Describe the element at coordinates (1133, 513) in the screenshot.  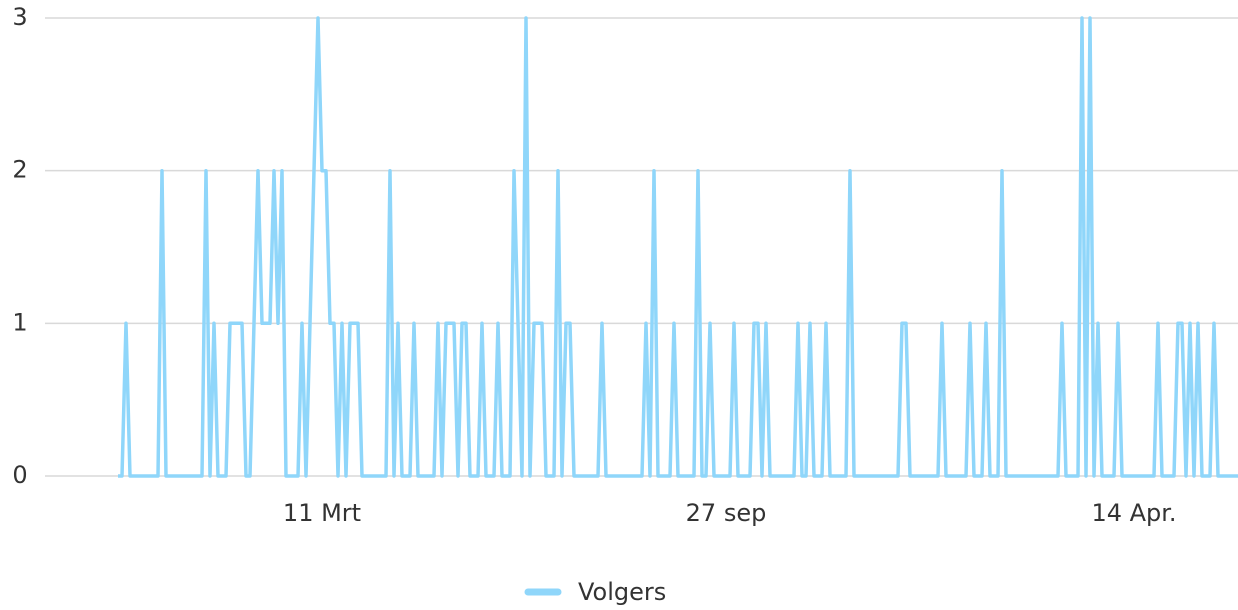
I see `x-tick-label: 14 Apr.` at that location.